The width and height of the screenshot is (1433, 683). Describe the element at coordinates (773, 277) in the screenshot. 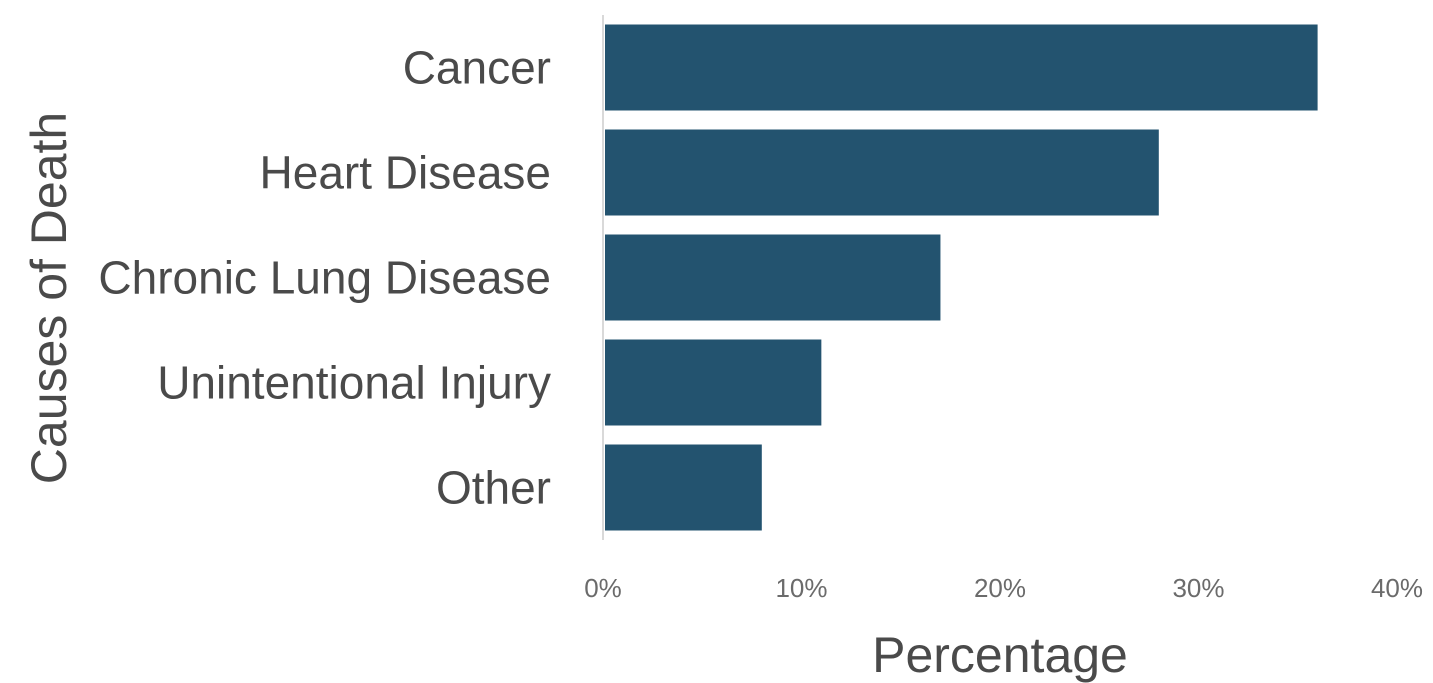

I see `bar-chronic-lung-disease` at that location.